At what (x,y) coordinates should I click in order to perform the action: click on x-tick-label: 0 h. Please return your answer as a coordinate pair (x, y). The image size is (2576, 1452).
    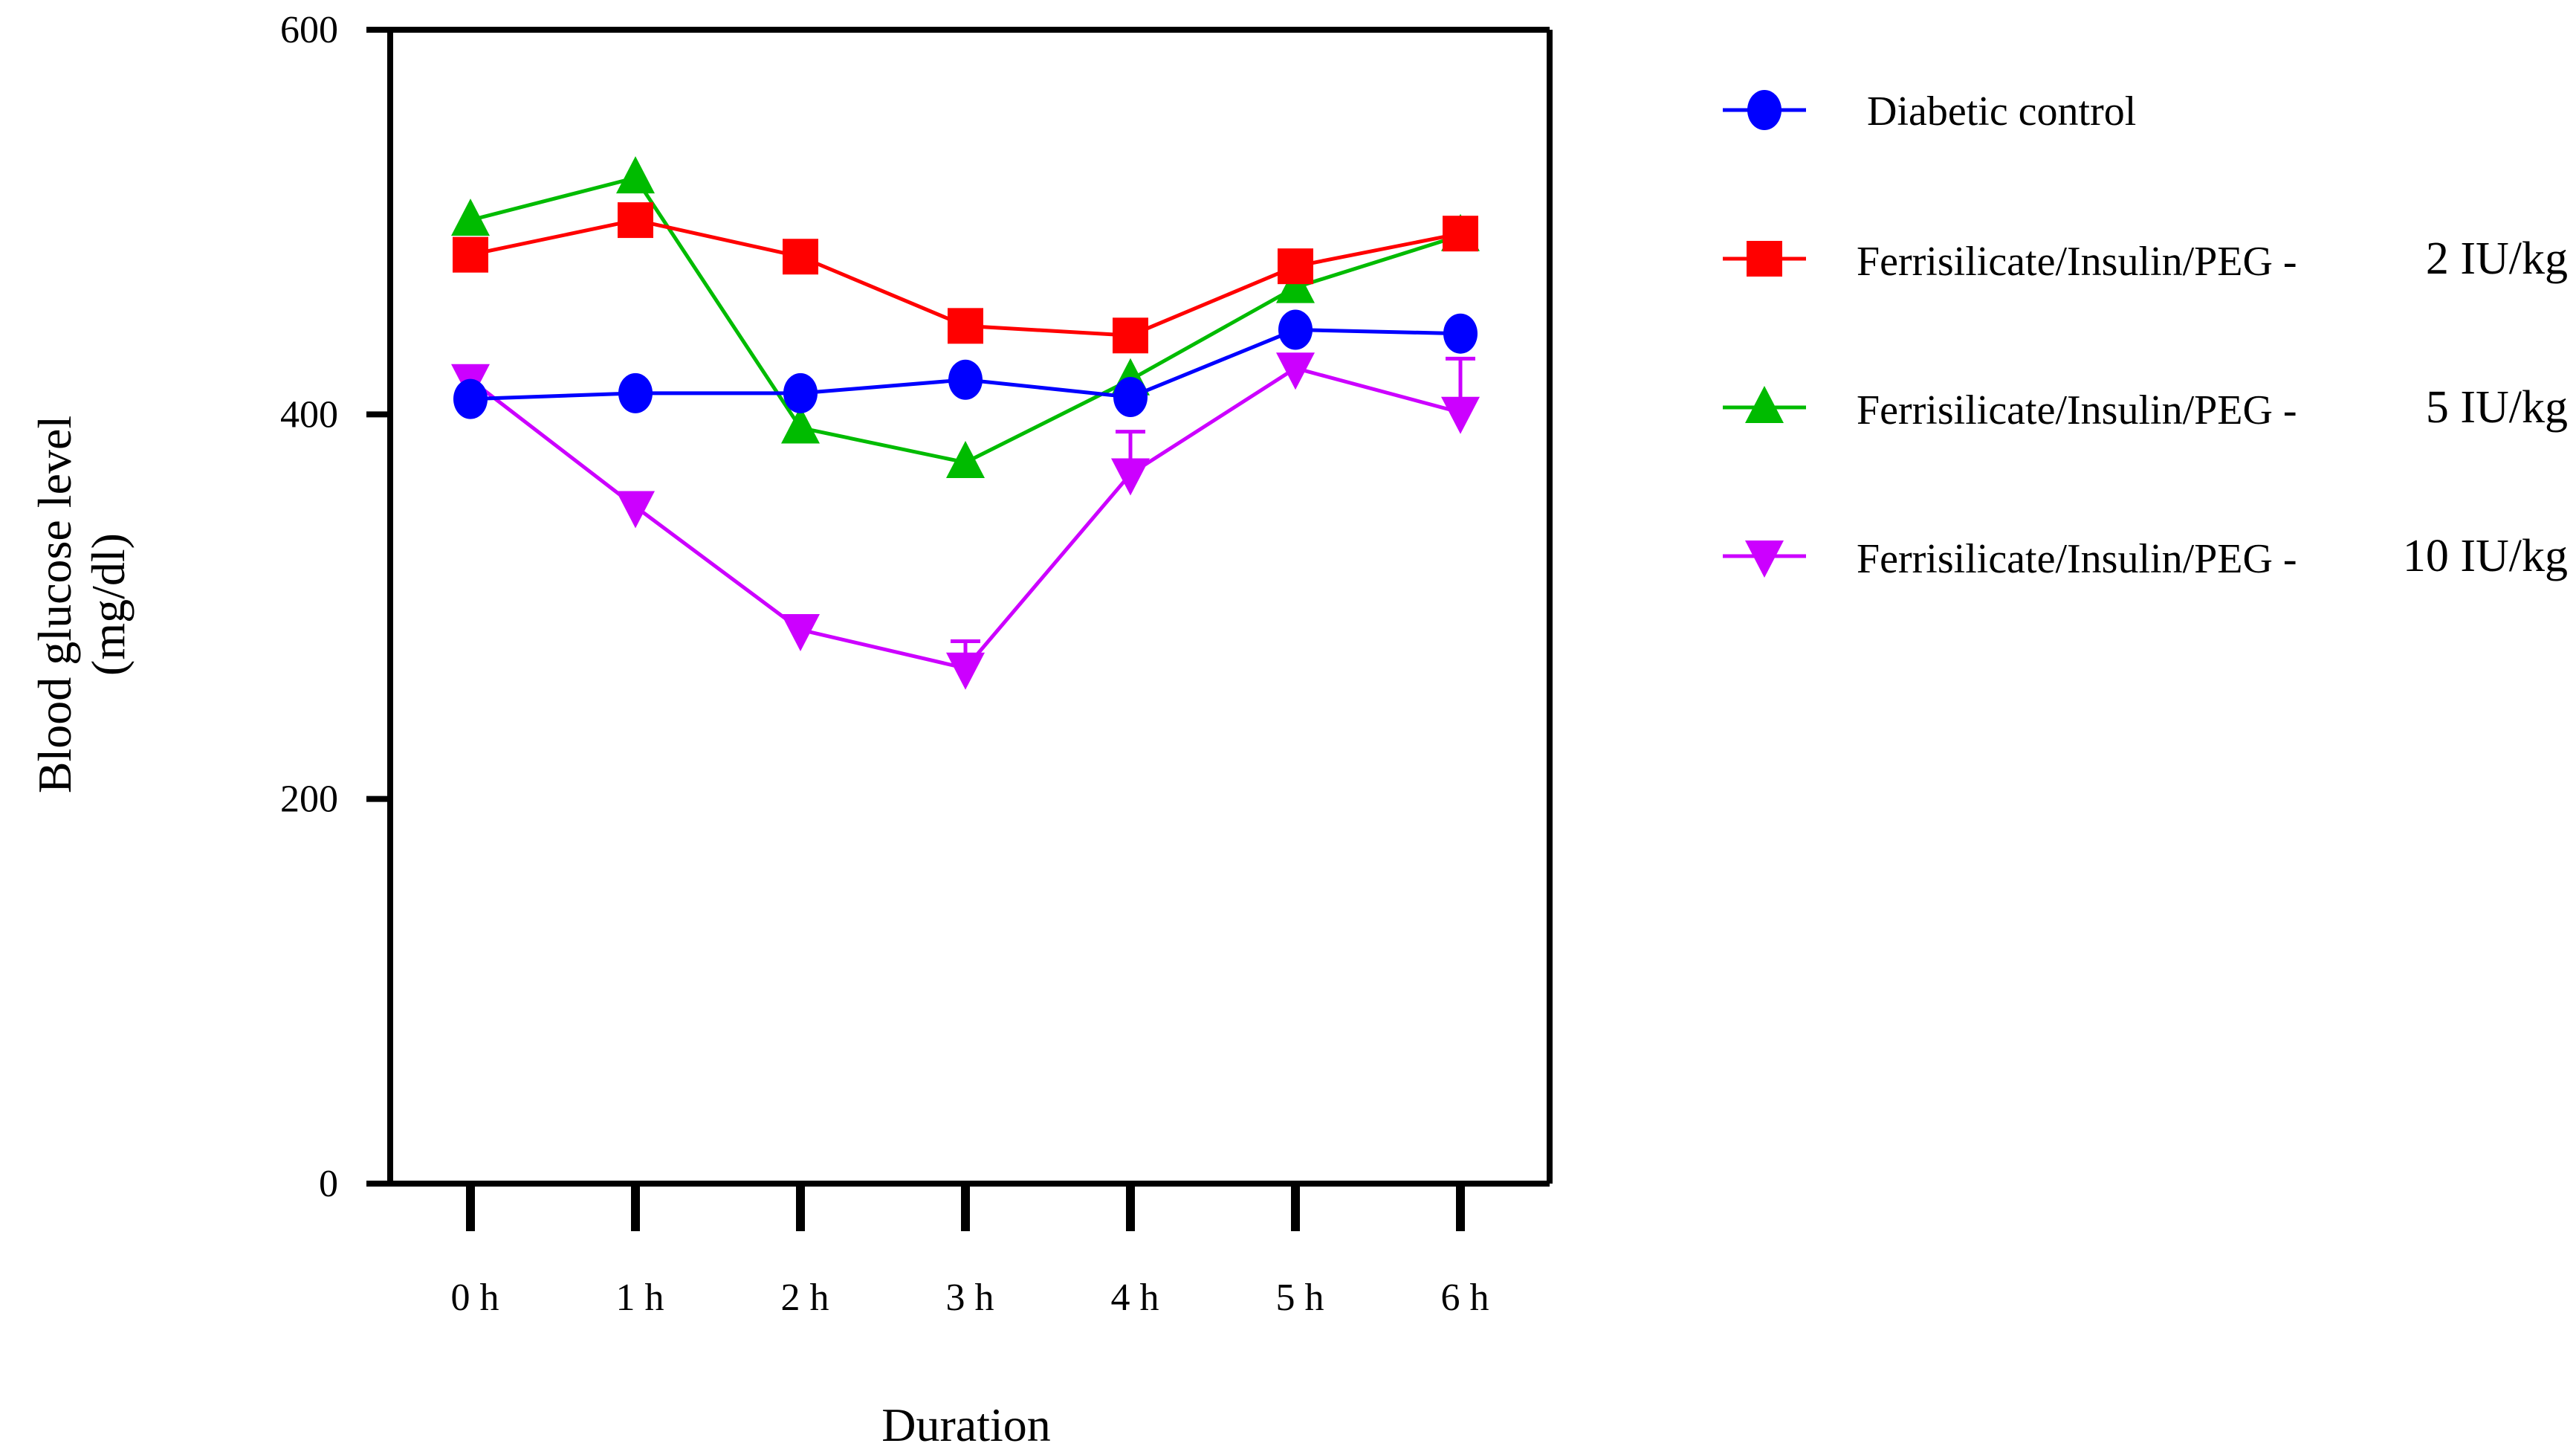
    Looking at the image, I should click on (475, 1298).